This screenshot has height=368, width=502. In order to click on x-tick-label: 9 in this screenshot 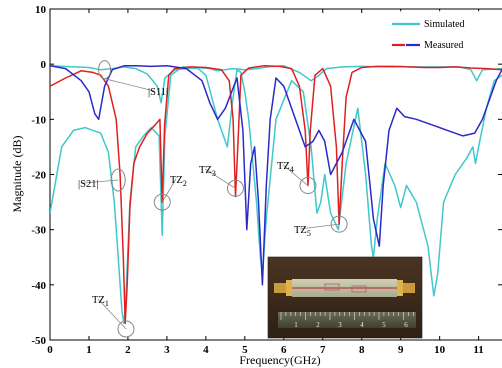, I will do `click(401, 350)`.